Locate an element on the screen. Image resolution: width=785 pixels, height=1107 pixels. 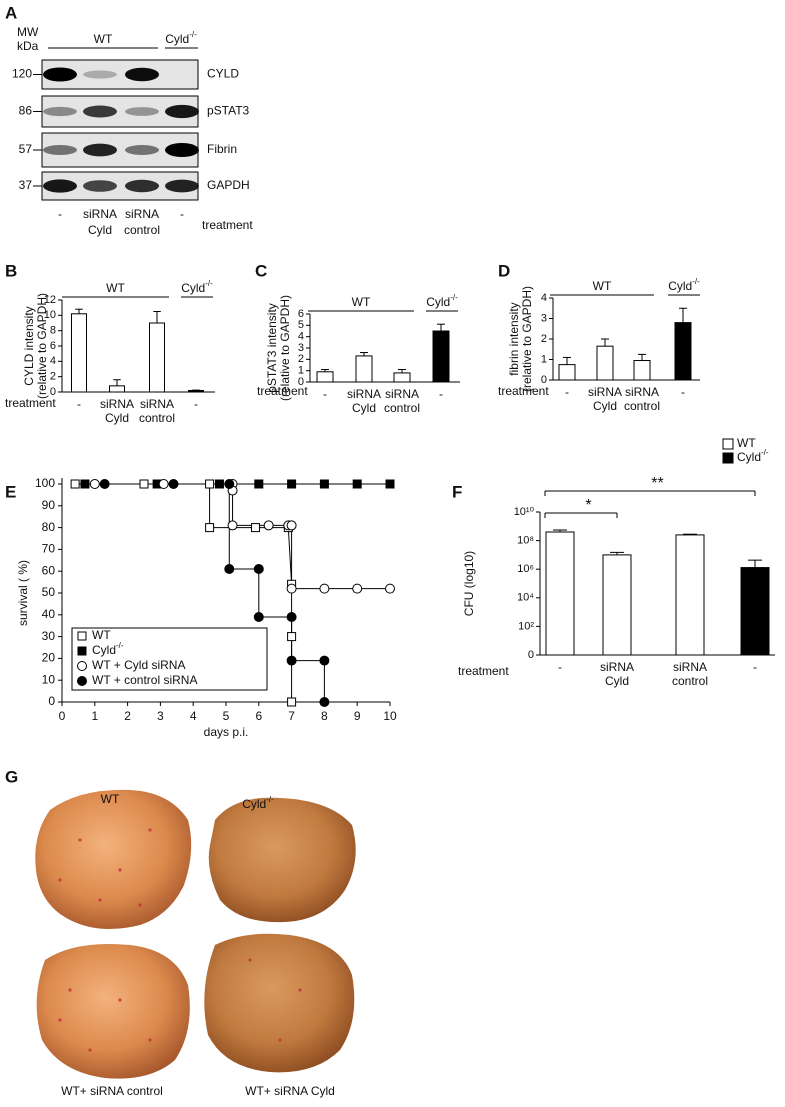
panel-label: G is located at coordinates (11, 776).